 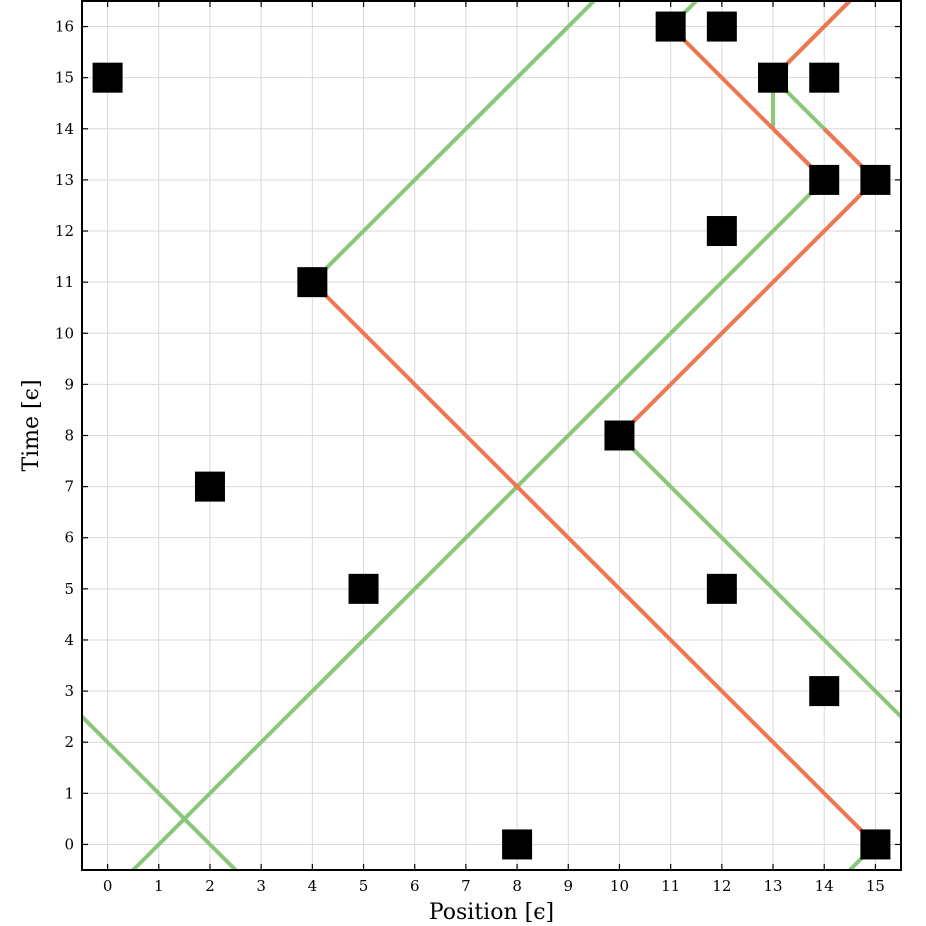 What do you see at coordinates (824, 886) in the screenshot?
I see `x-tick-label: 14` at bounding box center [824, 886].